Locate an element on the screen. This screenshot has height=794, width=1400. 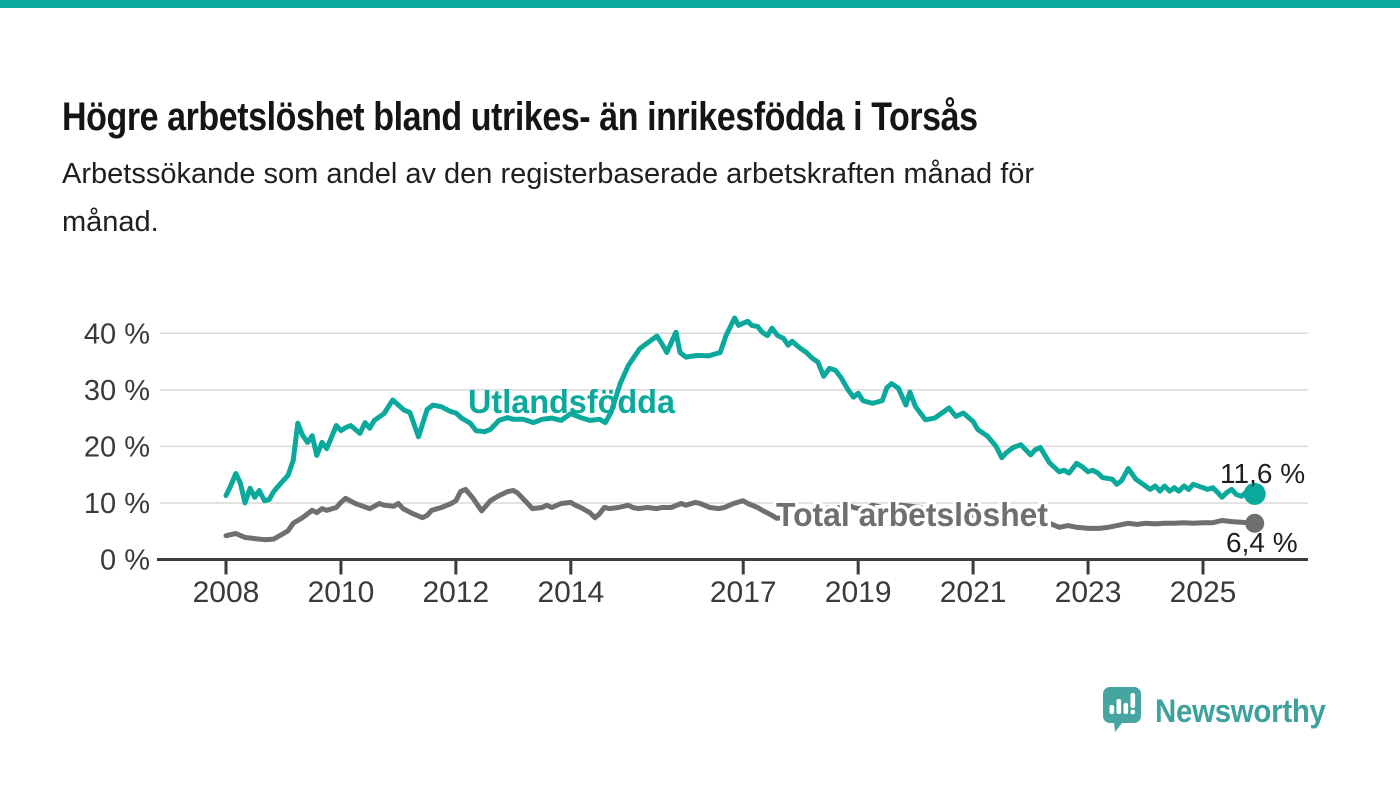
y-tick-label-30: 30 % is located at coordinates (117, 391).